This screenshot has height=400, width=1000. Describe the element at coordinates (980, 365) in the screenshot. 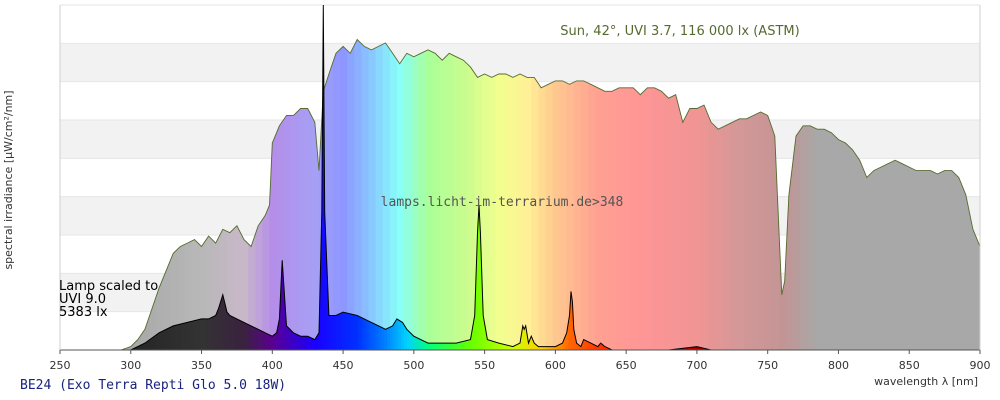

I see `x-tick-label: 900` at that location.